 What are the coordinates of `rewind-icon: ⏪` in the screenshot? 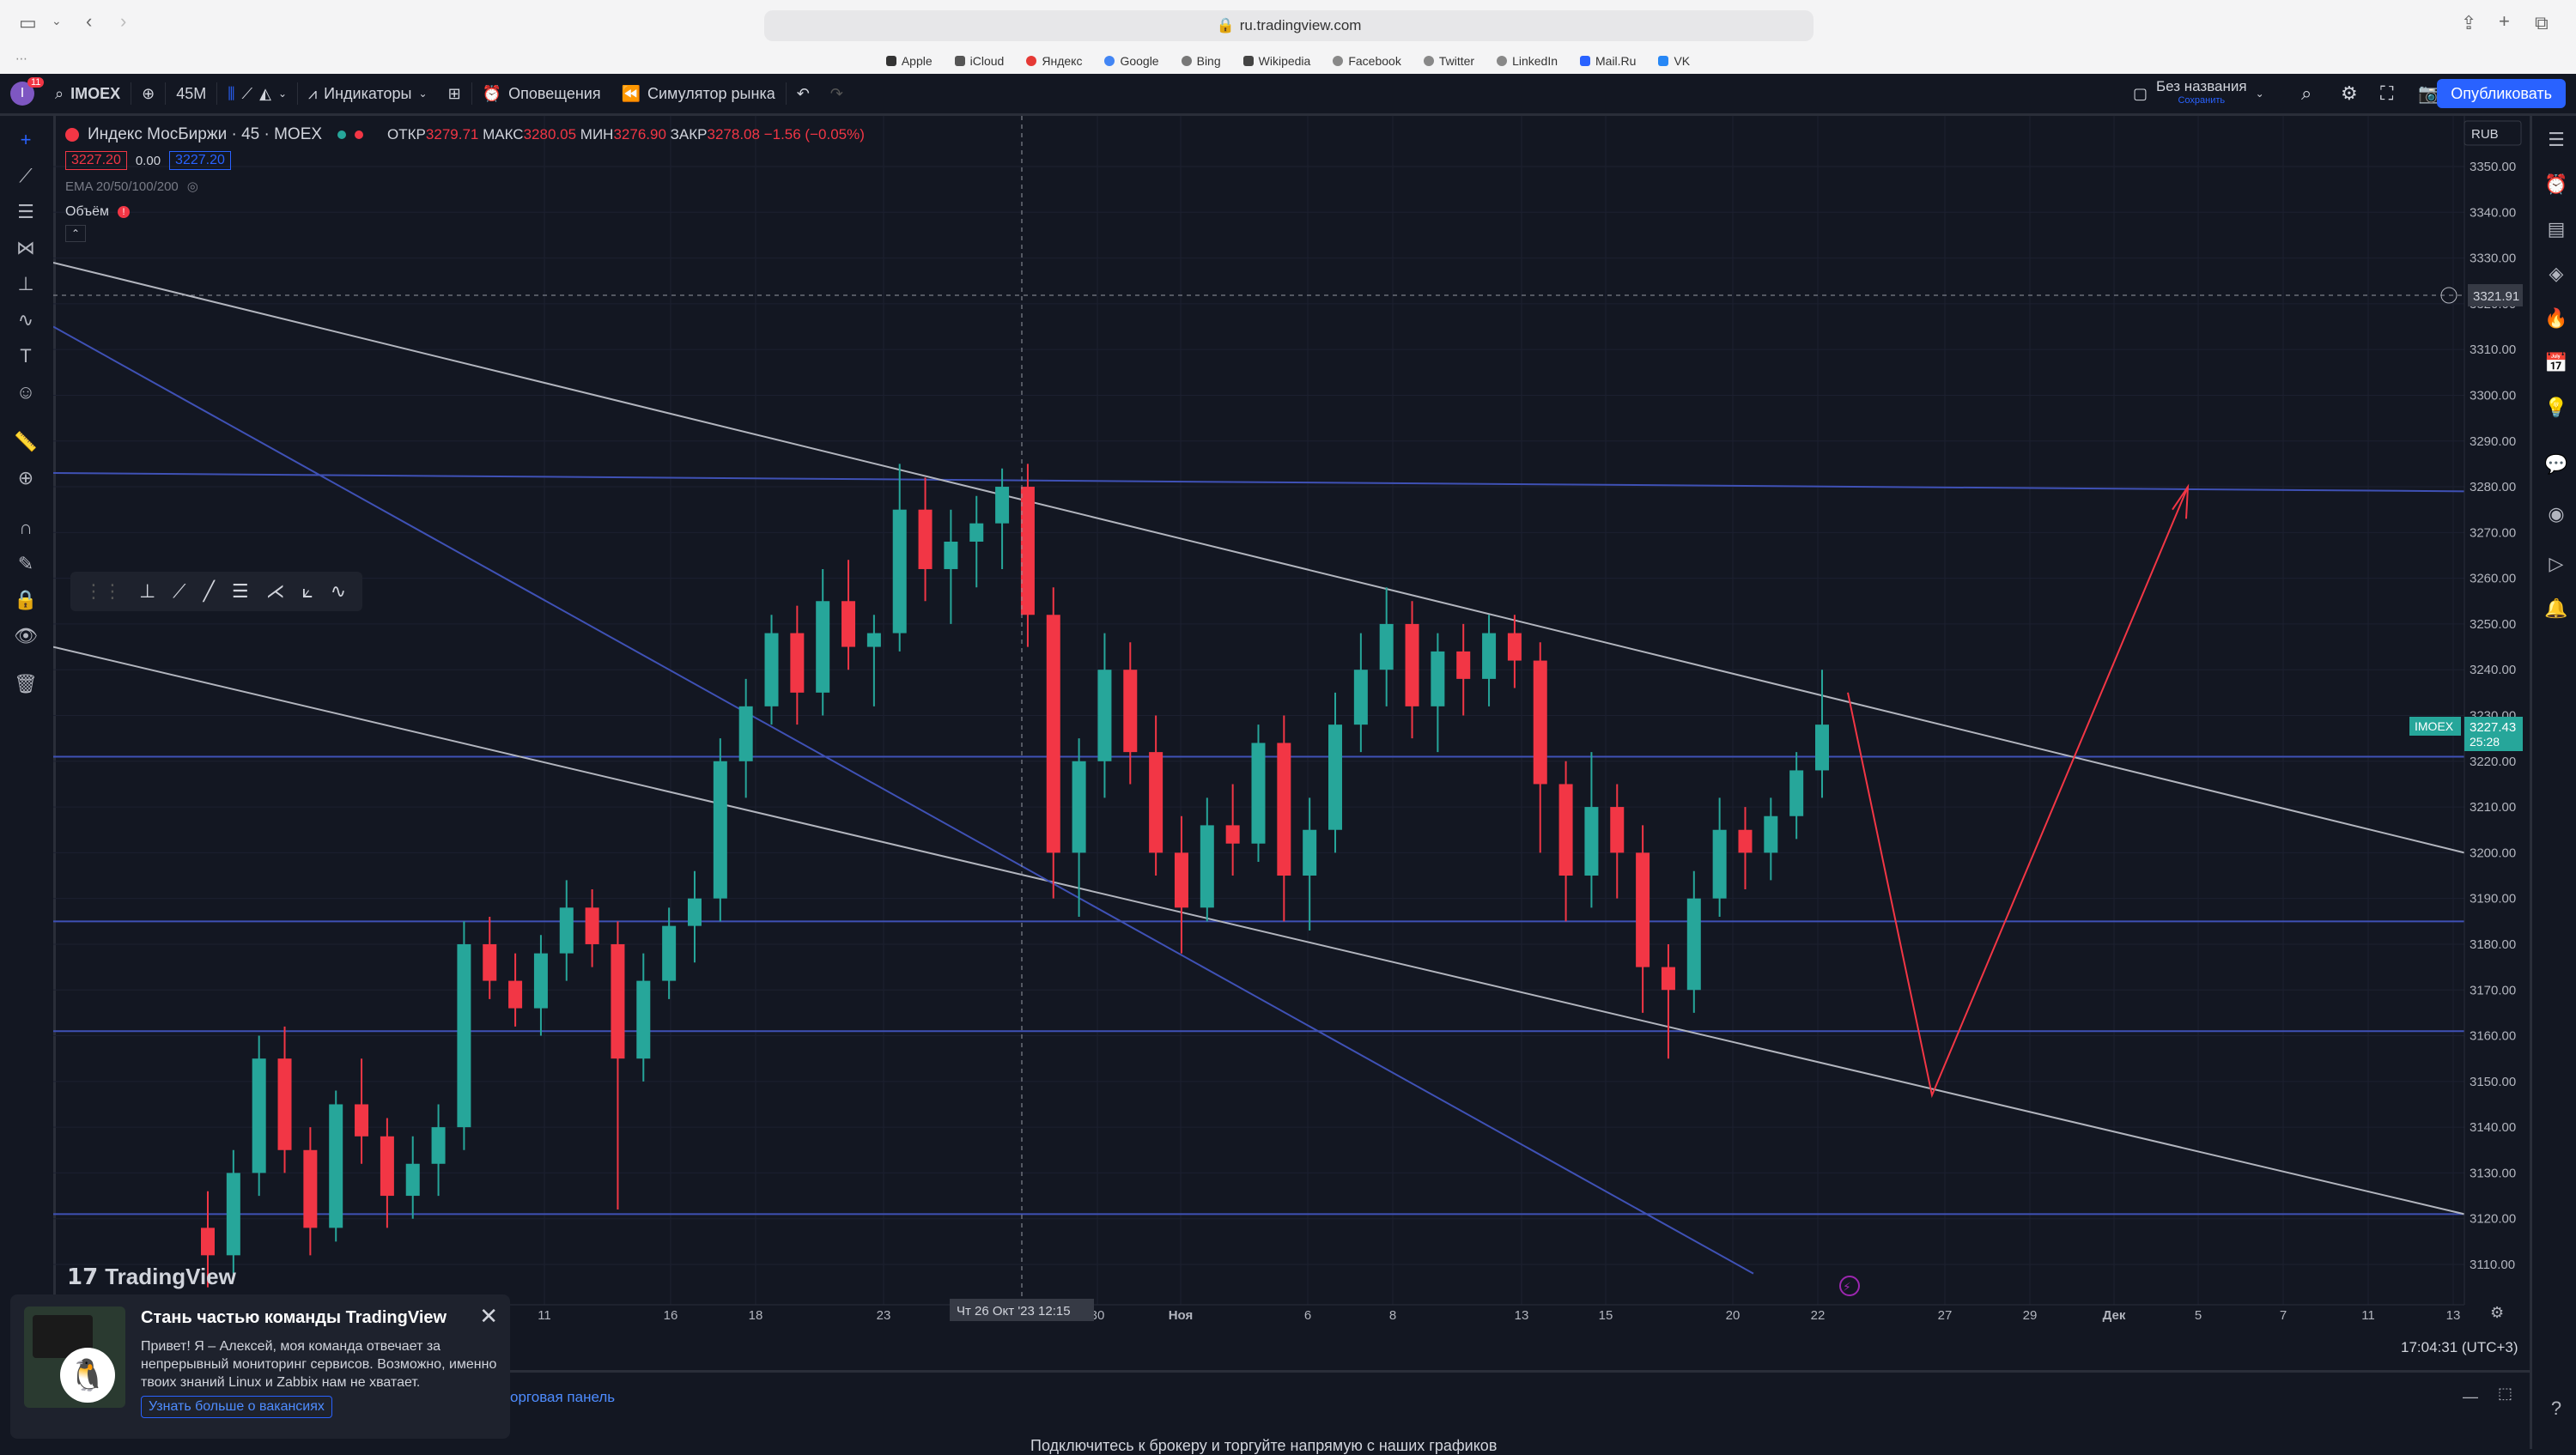 It's located at (631, 93).